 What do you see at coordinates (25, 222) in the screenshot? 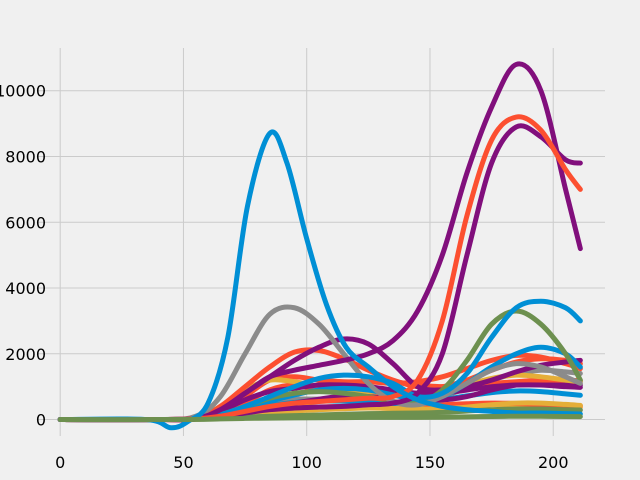
I see `y-tick-label-3: 6000` at bounding box center [25, 222].